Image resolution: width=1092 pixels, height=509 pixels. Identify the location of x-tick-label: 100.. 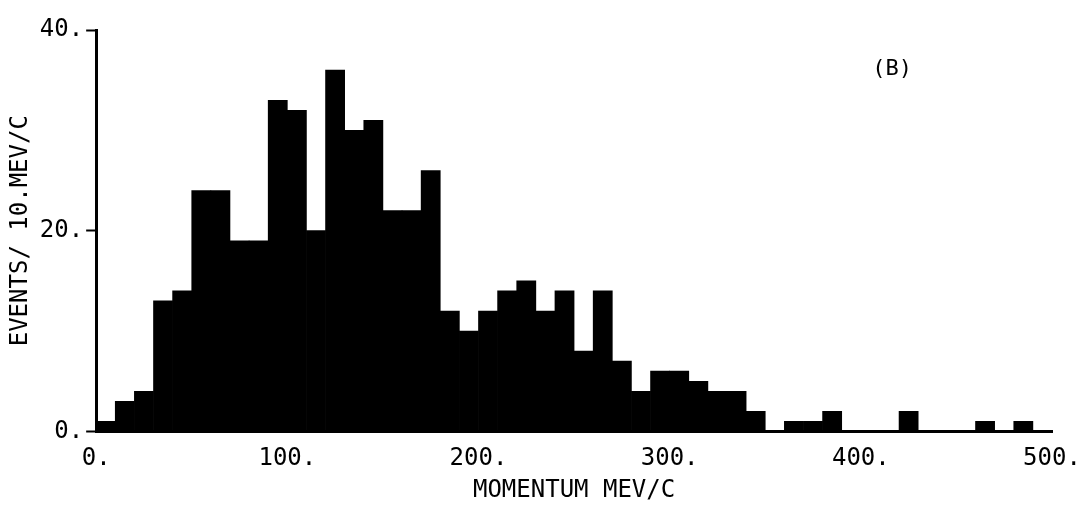
(287, 457).